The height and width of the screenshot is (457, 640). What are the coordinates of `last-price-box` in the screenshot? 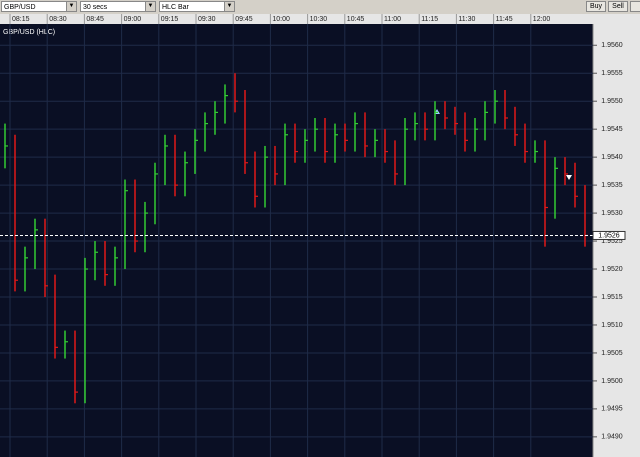 It's located at (609, 235).